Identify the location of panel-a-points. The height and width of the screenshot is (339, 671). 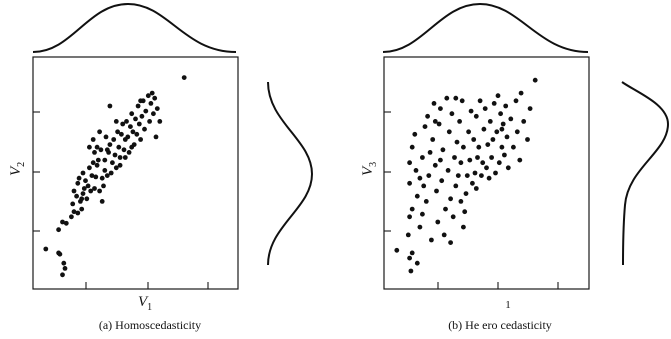
(115, 176).